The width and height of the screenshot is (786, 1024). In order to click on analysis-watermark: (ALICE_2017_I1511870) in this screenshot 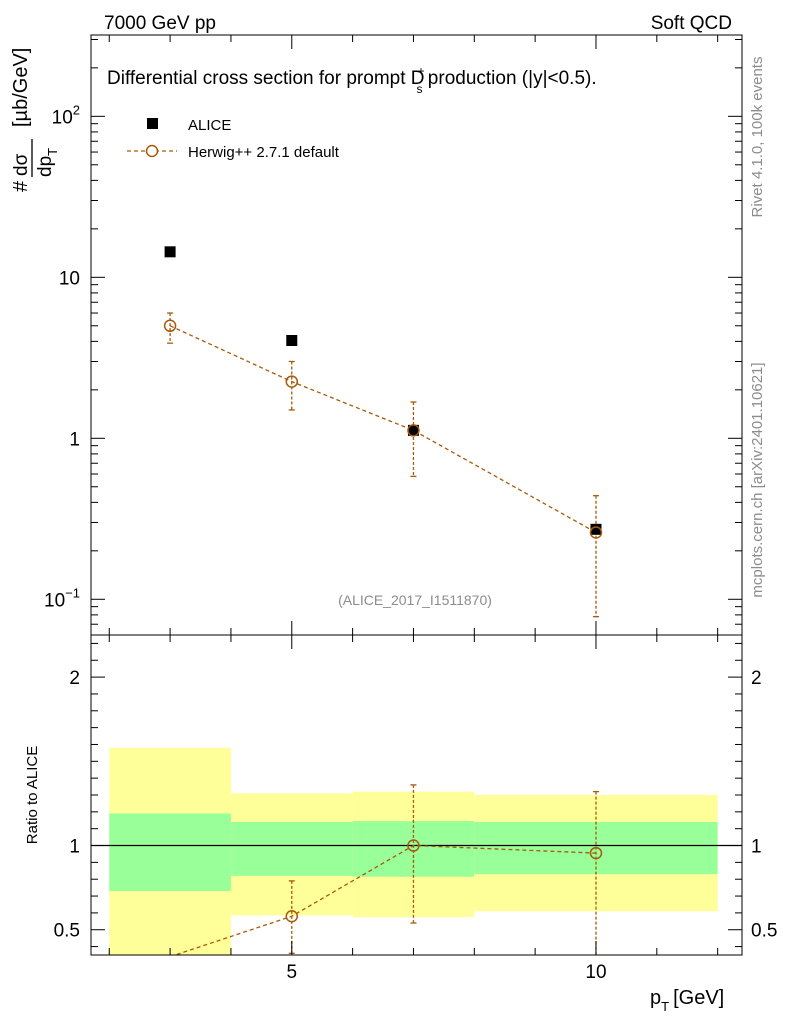, I will do `click(415, 600)`.